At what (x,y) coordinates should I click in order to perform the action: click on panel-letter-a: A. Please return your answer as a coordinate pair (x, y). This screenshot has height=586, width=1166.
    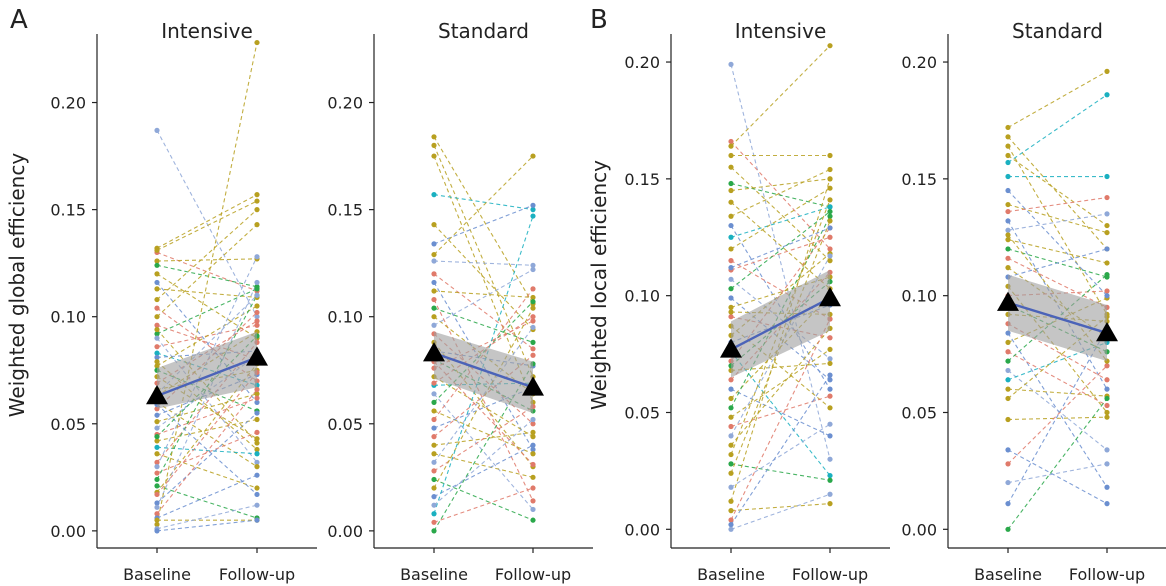
    Looking at the image, I should click on (19, 20).